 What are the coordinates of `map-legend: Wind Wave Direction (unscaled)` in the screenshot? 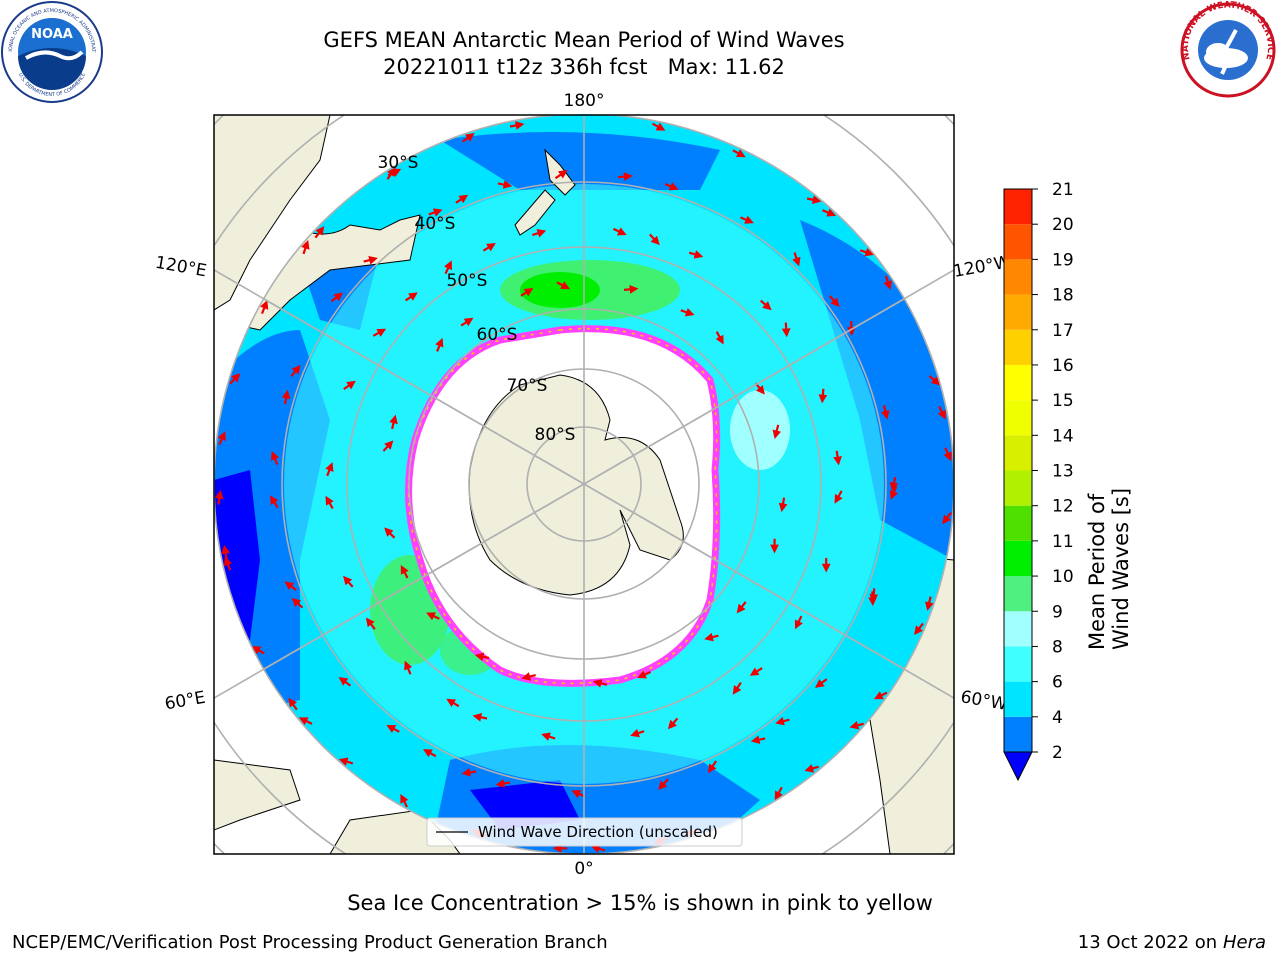 It's located at (584, 832).